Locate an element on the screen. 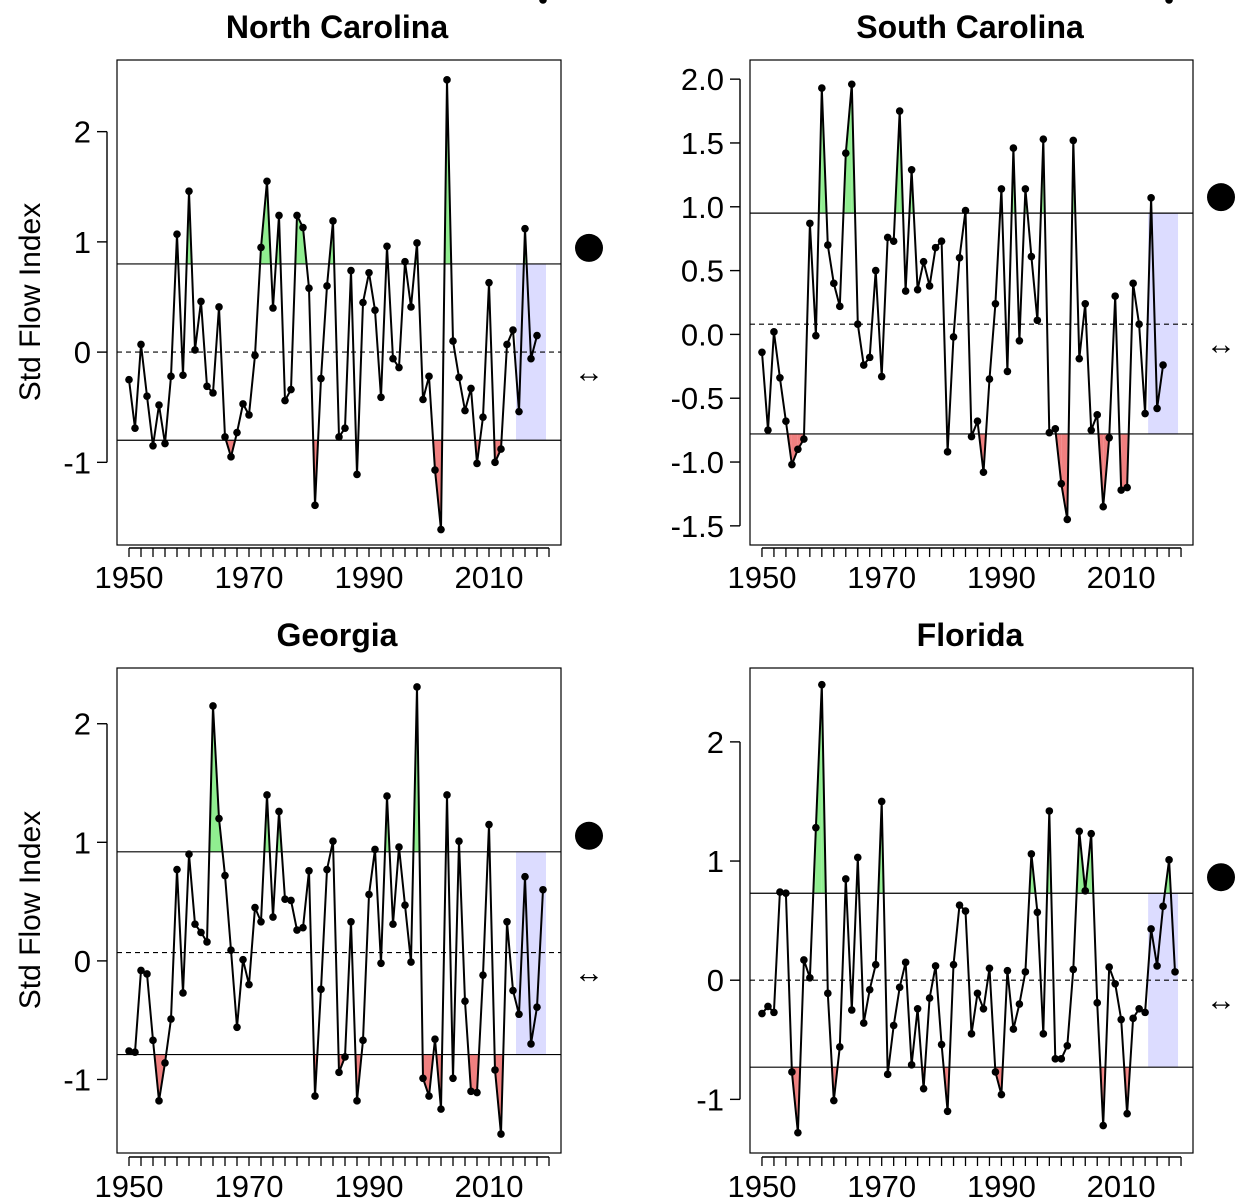  trend-arrow-icon: ↔ is located at coordinates (589, 973).